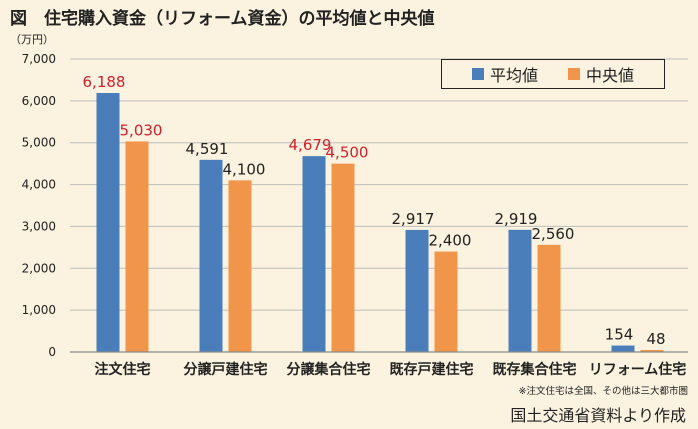 The width and height of the screenshot is (698, 429). I want to click on x-tick-label: 既存集合住宅, so click(535, 369).